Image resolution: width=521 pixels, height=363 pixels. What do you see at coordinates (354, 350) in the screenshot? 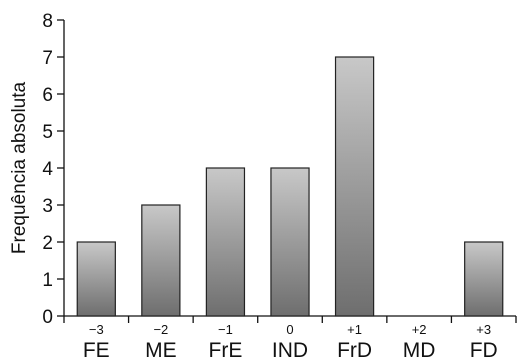
I see `x-category-label: FrD` at bounding box center [354, 350].